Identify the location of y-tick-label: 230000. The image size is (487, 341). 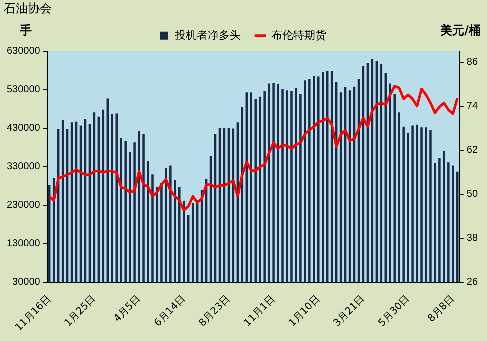
(23, 206).